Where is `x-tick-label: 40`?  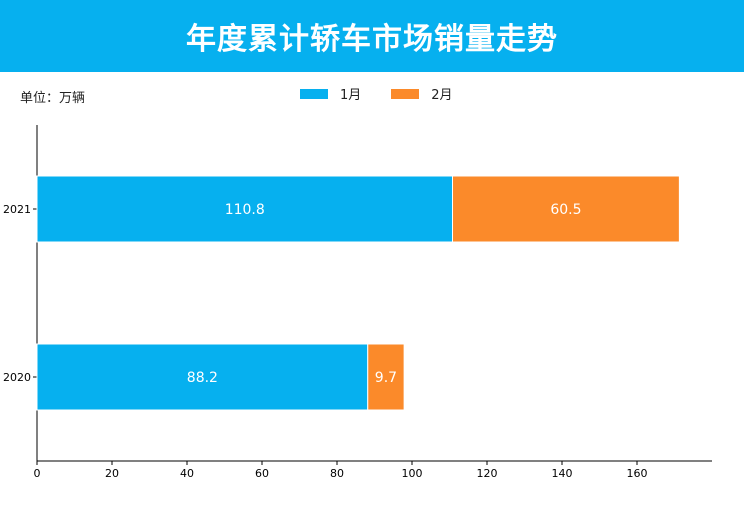 x-tick-label: 40 is located at coordinates (187, 473).